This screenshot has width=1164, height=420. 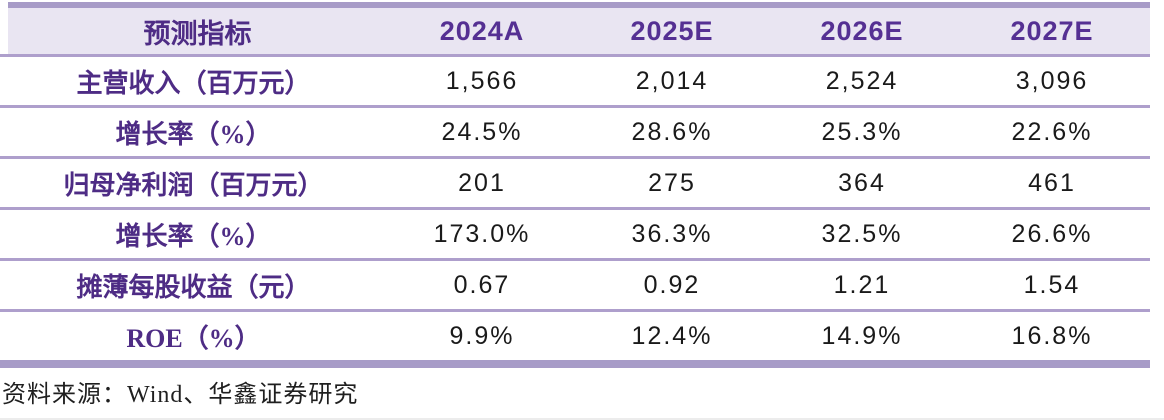 I want to click on table-bottom-border, so click(x=575, y=364).